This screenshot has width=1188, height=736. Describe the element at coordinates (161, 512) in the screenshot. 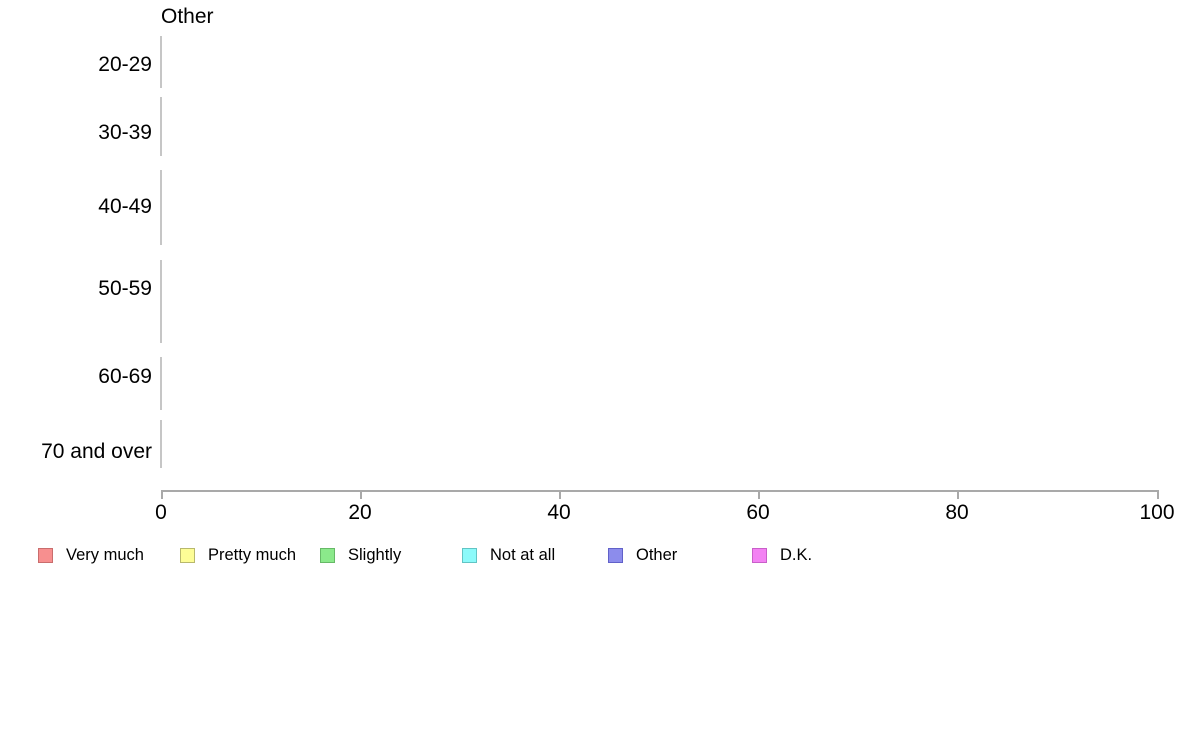

I see `x-axis-tick-label: 0` at that location.